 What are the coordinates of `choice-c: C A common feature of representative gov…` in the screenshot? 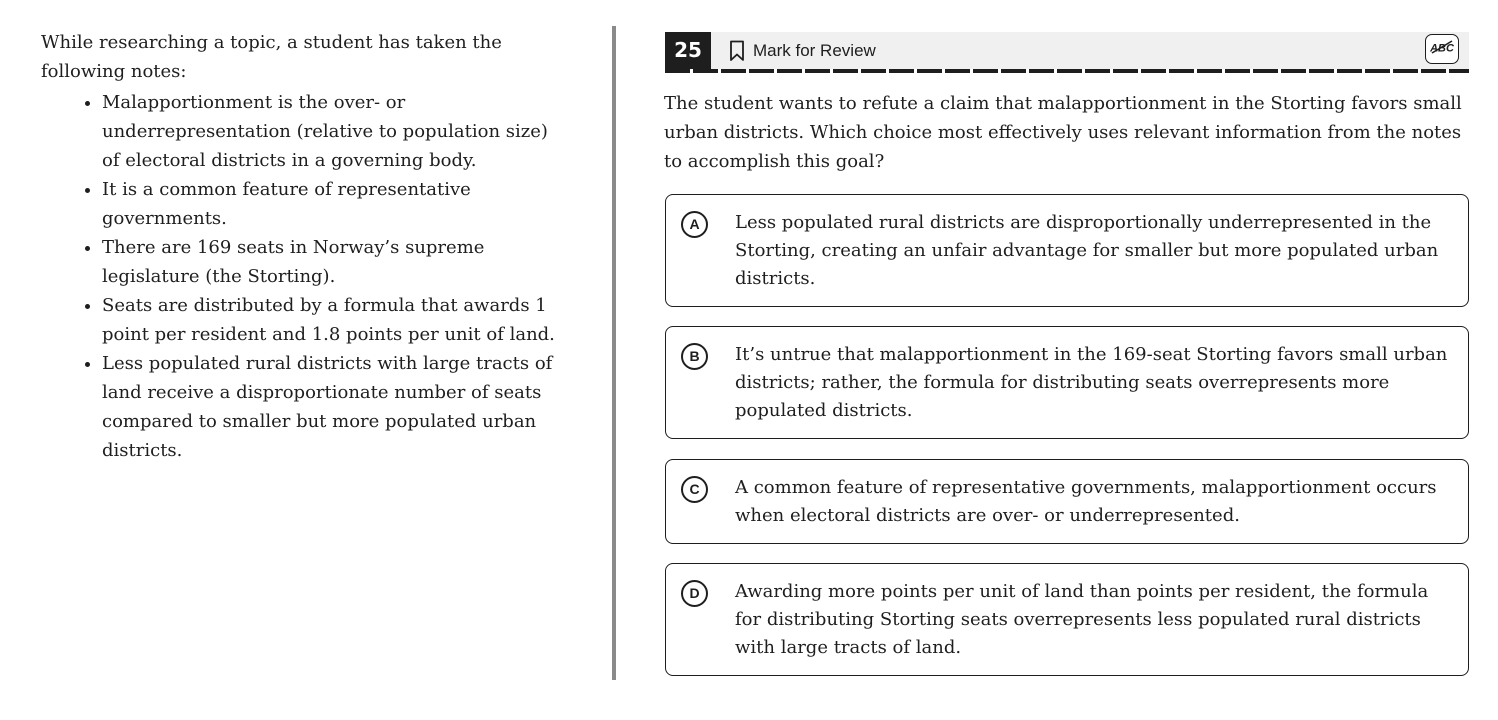 It's located at (1067, 501).